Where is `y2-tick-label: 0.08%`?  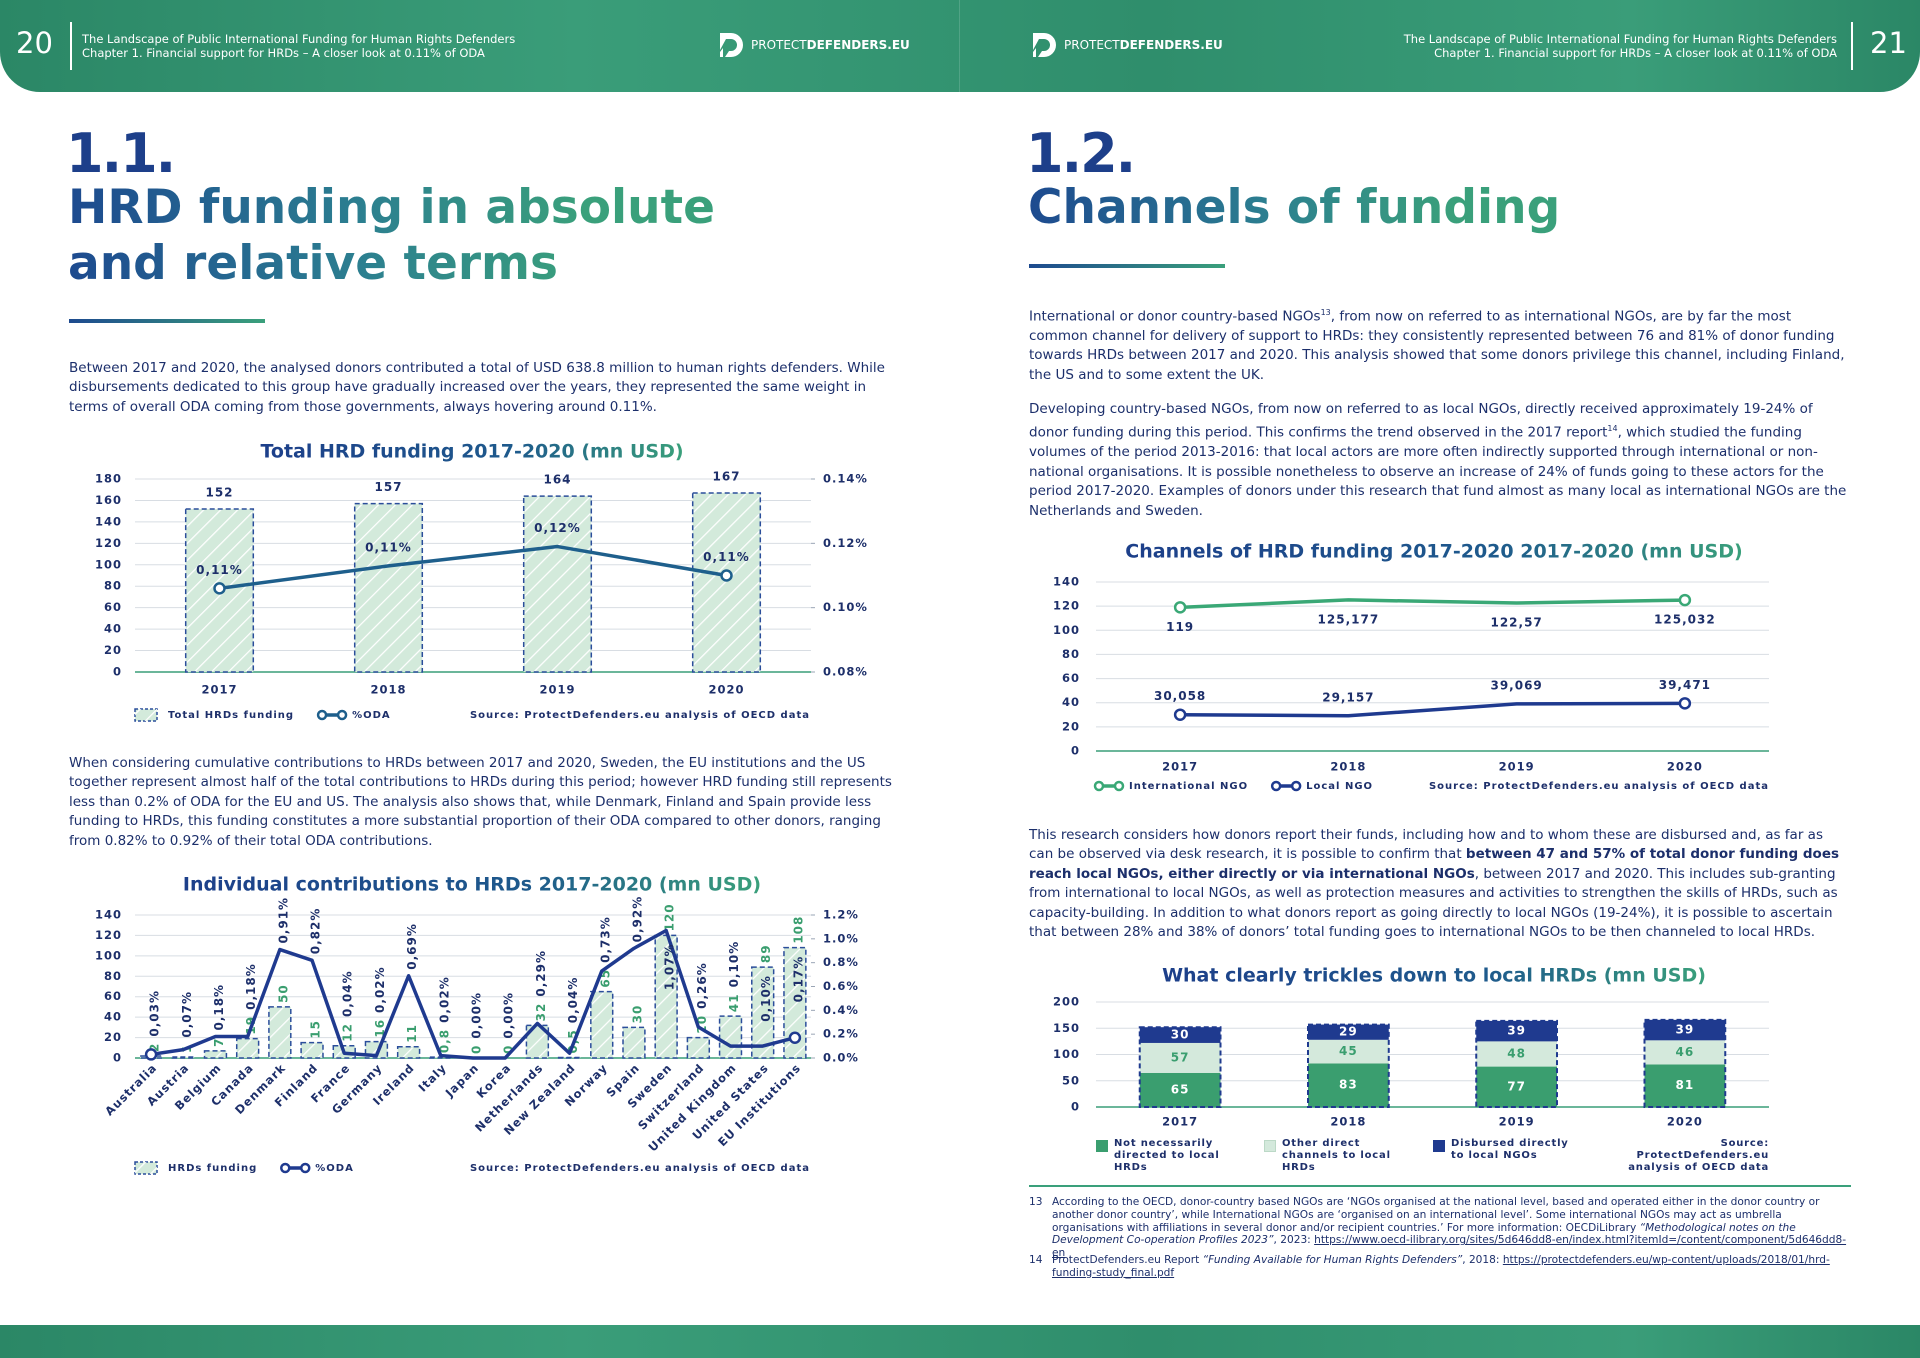 y2-tick-label: 0.08% is located at coordinates (845, 672).